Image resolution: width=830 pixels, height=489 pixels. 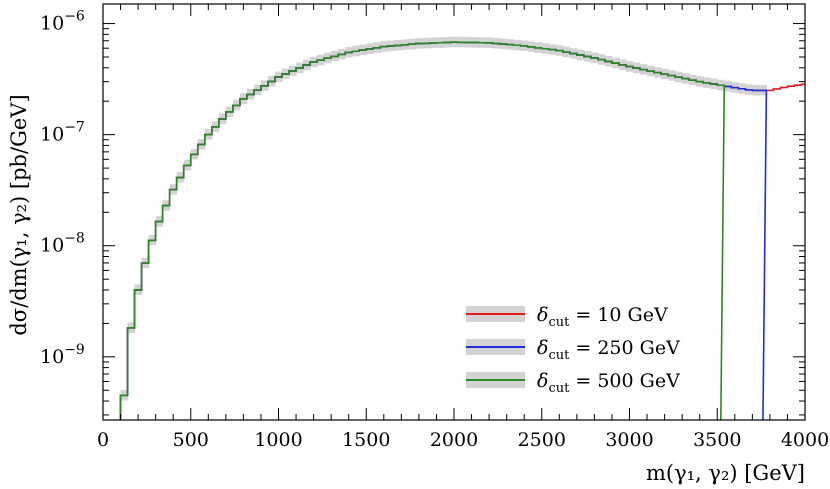 What do you see at coordinates (629, 440) in the screenshot?
I see `x-tick-label: 3000` at bounding box center [629, 440].